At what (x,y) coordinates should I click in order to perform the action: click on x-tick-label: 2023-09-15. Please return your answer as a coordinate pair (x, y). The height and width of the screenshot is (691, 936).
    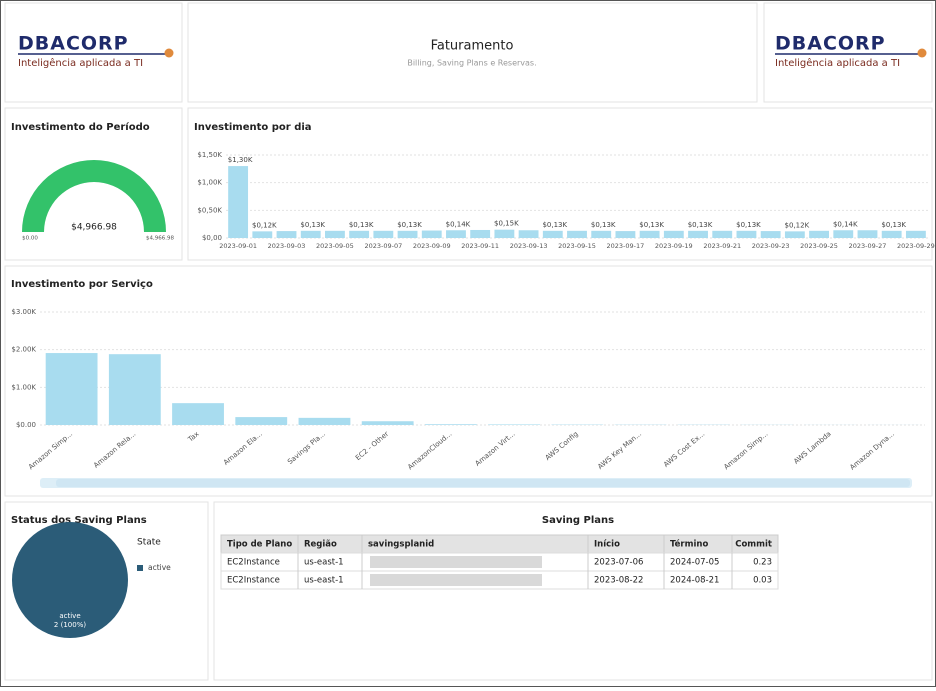
    Looking at the image, I should click on (577, 246).